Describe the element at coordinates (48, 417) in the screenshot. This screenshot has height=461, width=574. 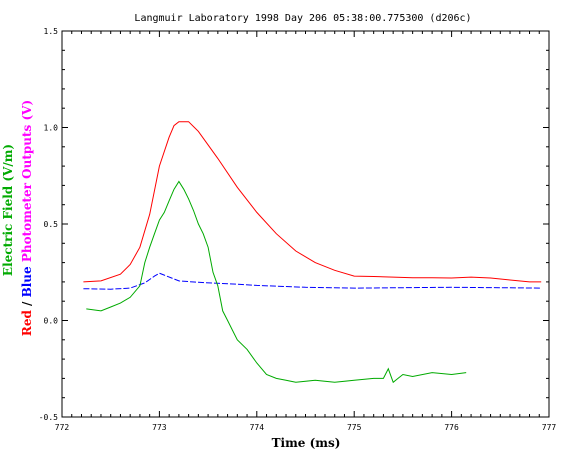
I see `y-tick-label: -0.5` at that location.